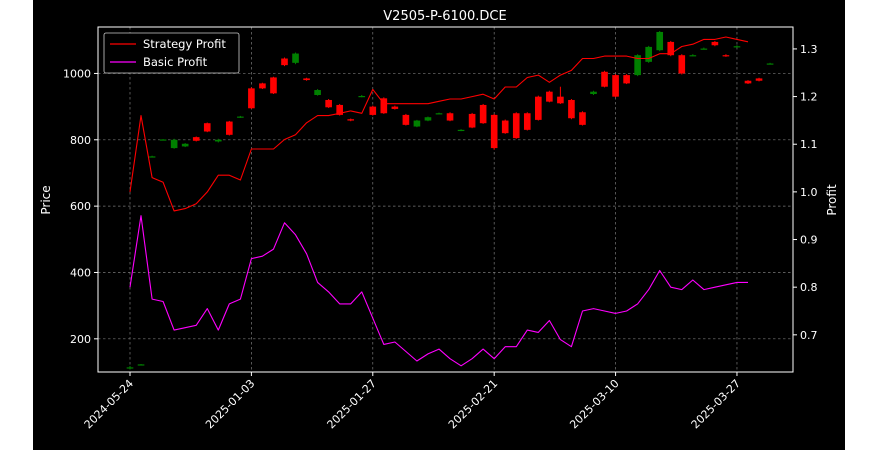 This screenshot has height=454, width=878. I want to click on left-tick-label: 400, so click(80, 272).